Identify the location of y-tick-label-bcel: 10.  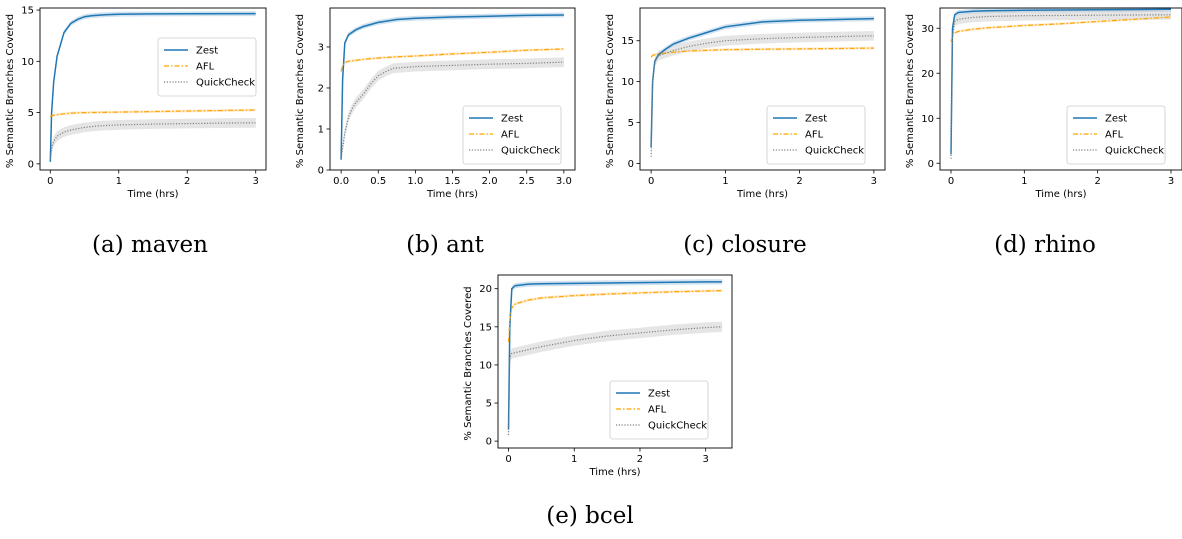
(485, 365).